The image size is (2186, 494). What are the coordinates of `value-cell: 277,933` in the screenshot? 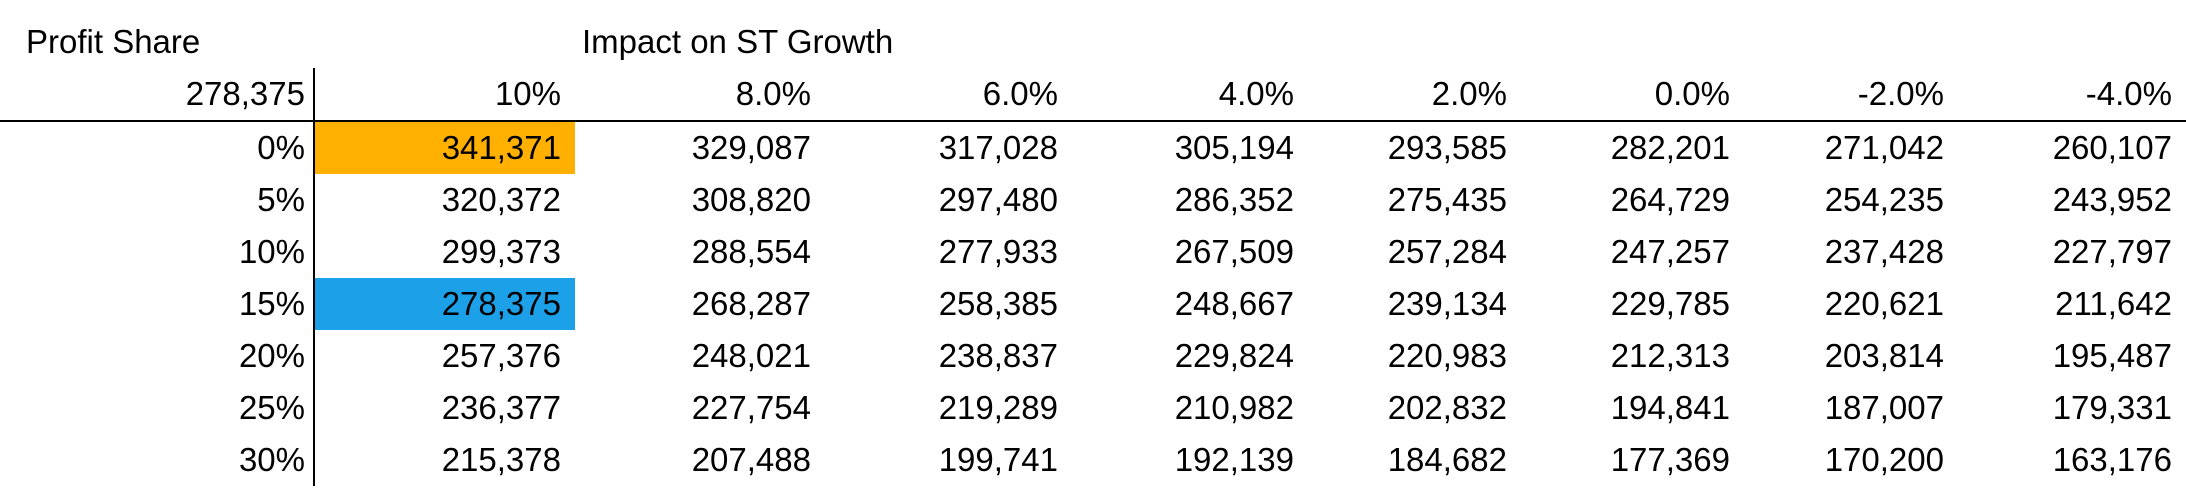 It's located at (998, 251).